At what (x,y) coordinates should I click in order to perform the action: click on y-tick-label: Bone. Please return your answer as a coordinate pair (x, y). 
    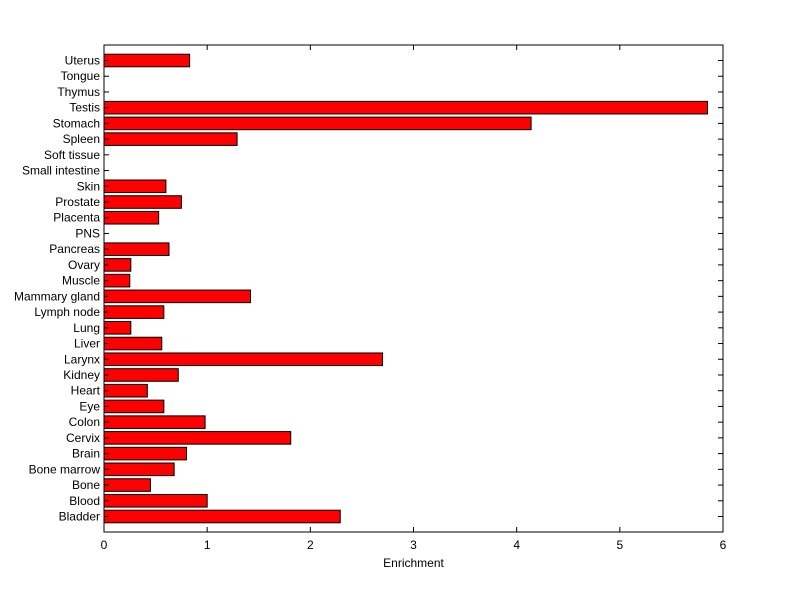
    Looking at the image, I should click on (86, 485).